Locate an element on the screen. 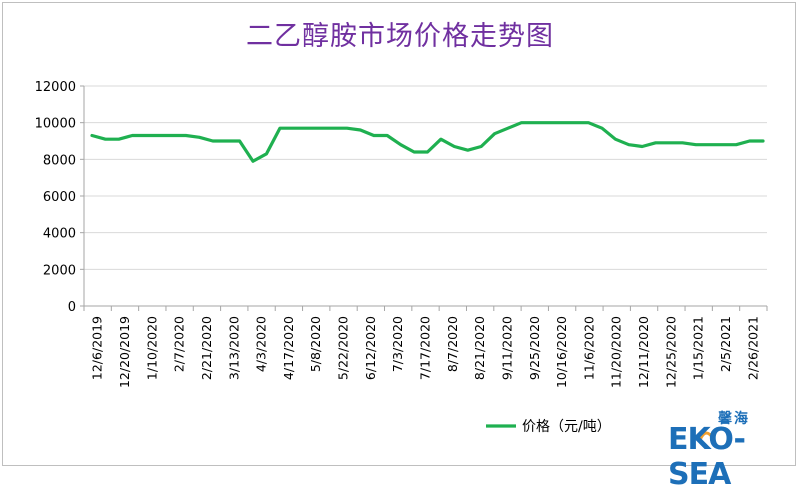 This screenshot has width=800, height=492. eko-sea-logo: 馨海 EKO-SEA is located at coordinates (723, 450).